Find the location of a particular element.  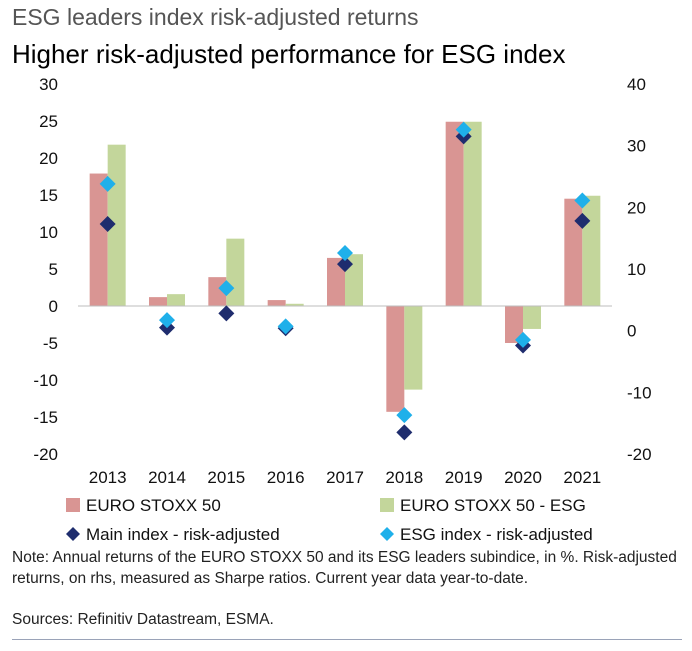

bottom-divider is located at coordinates (347, 639).